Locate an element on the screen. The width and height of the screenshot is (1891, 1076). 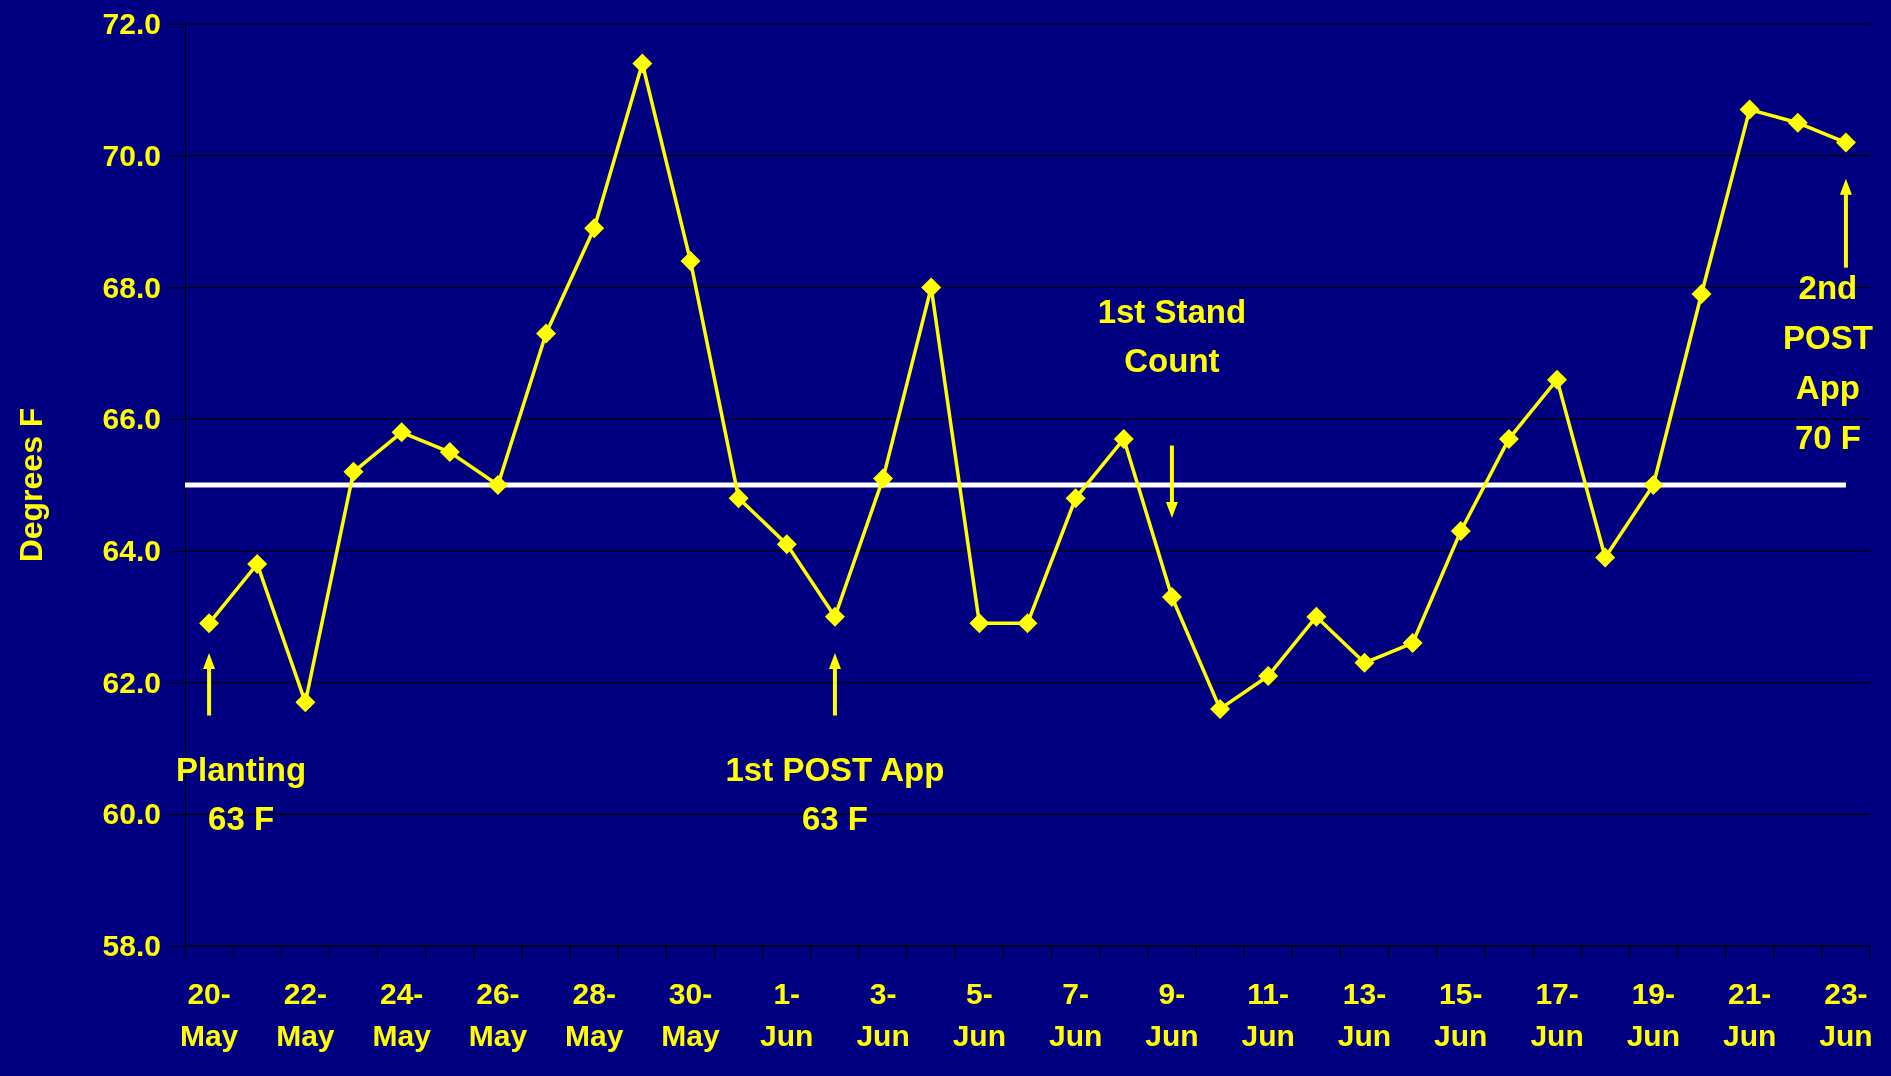
annotation: 1st POST App 63 F is located at coordinates (835, 794).